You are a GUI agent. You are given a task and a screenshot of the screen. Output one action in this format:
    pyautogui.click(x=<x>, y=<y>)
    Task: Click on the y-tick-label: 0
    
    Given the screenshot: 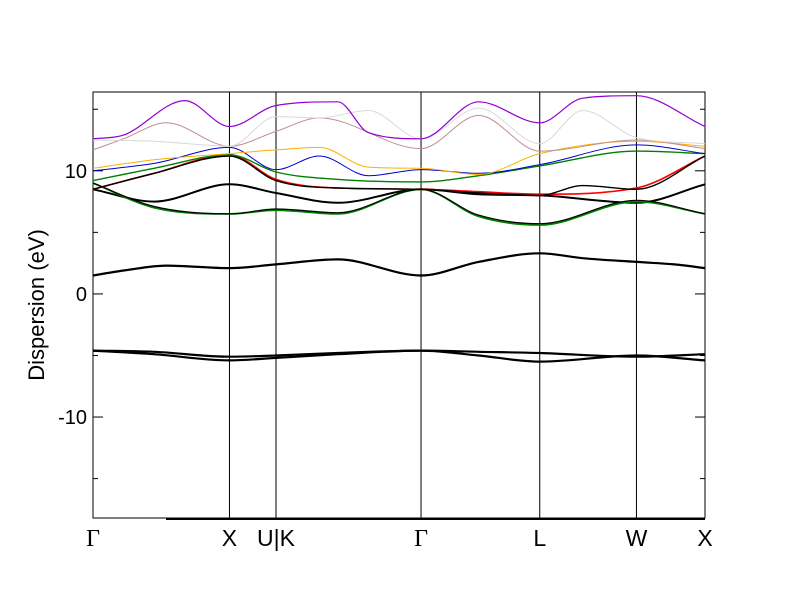 What is the action you would take?
    pyautogui.click(x=81, y=295)
    